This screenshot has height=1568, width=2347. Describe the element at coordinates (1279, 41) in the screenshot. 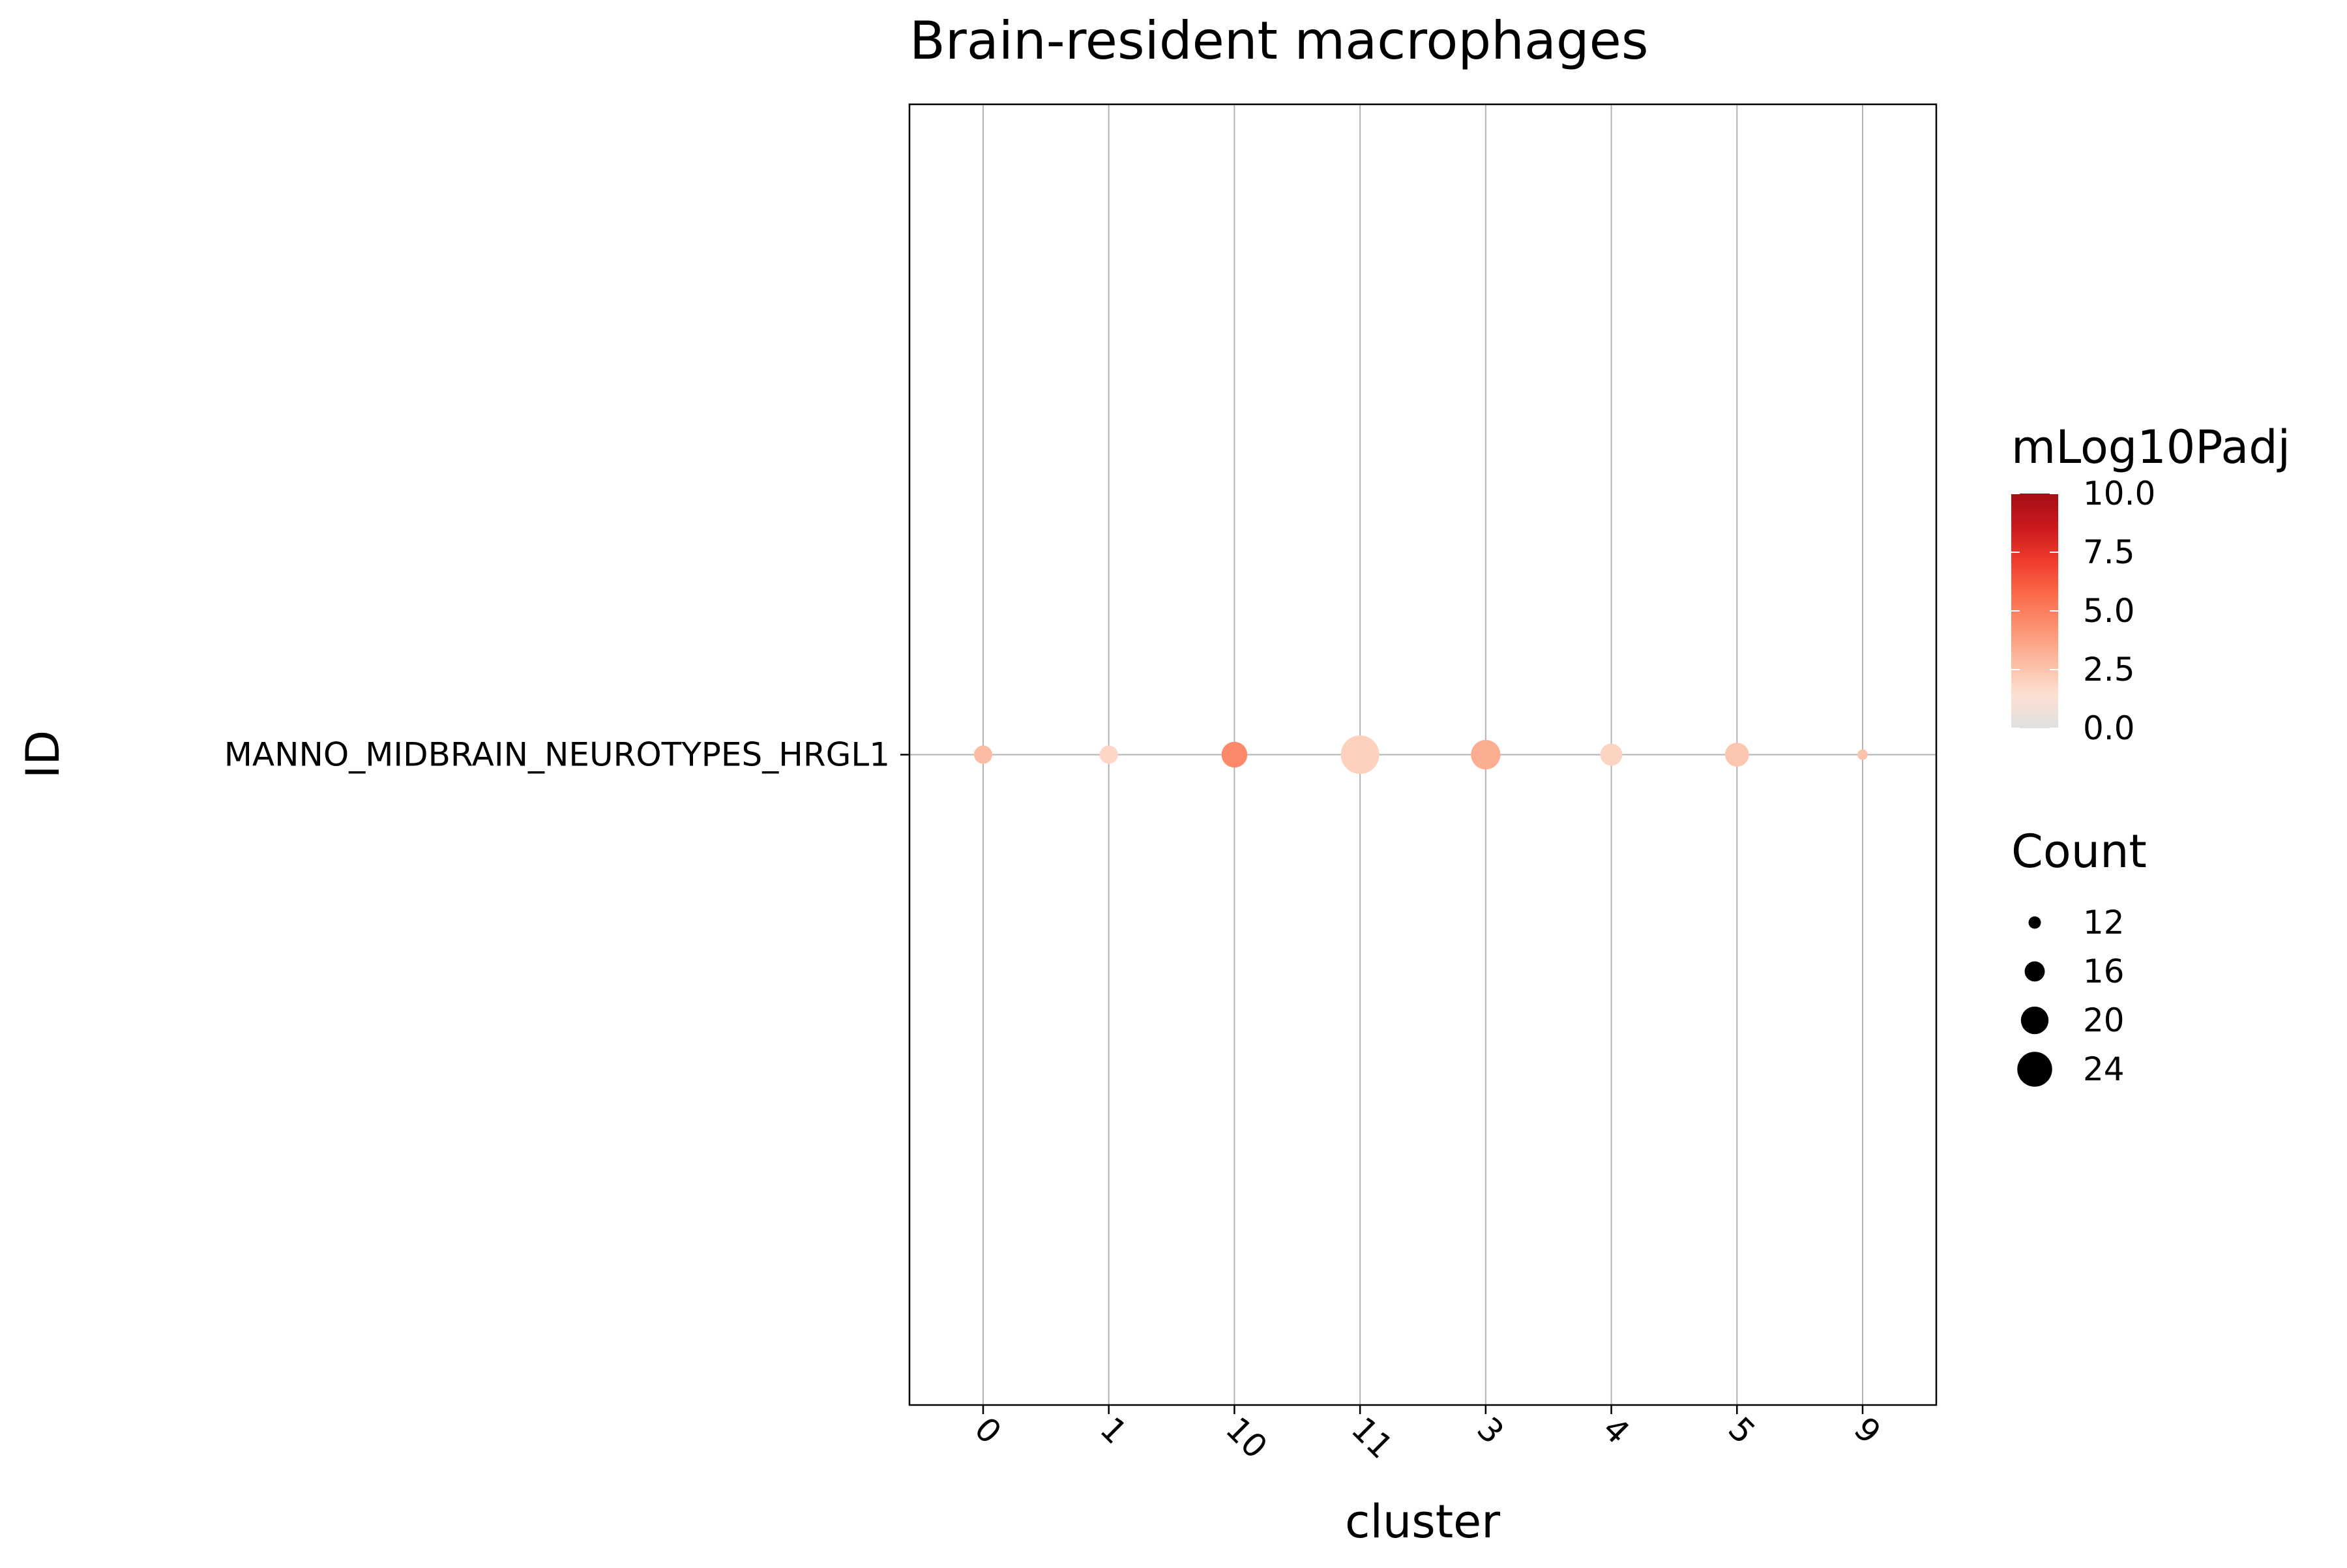

I see `chart-title: Brain-resident macrophages` at that location.